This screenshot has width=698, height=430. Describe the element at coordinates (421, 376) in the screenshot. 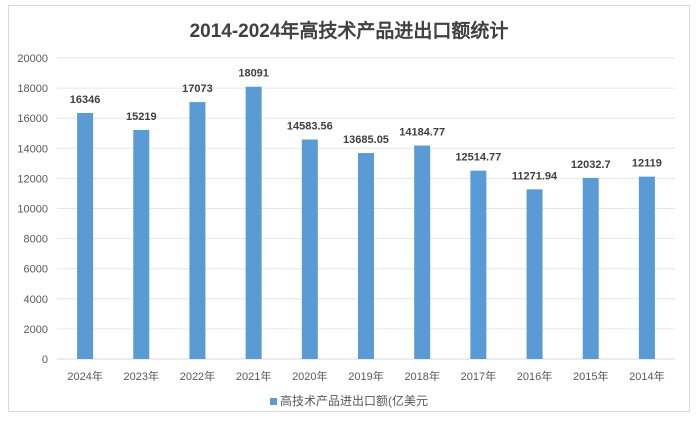

I see `x-tick-label: 2018年` at that location.